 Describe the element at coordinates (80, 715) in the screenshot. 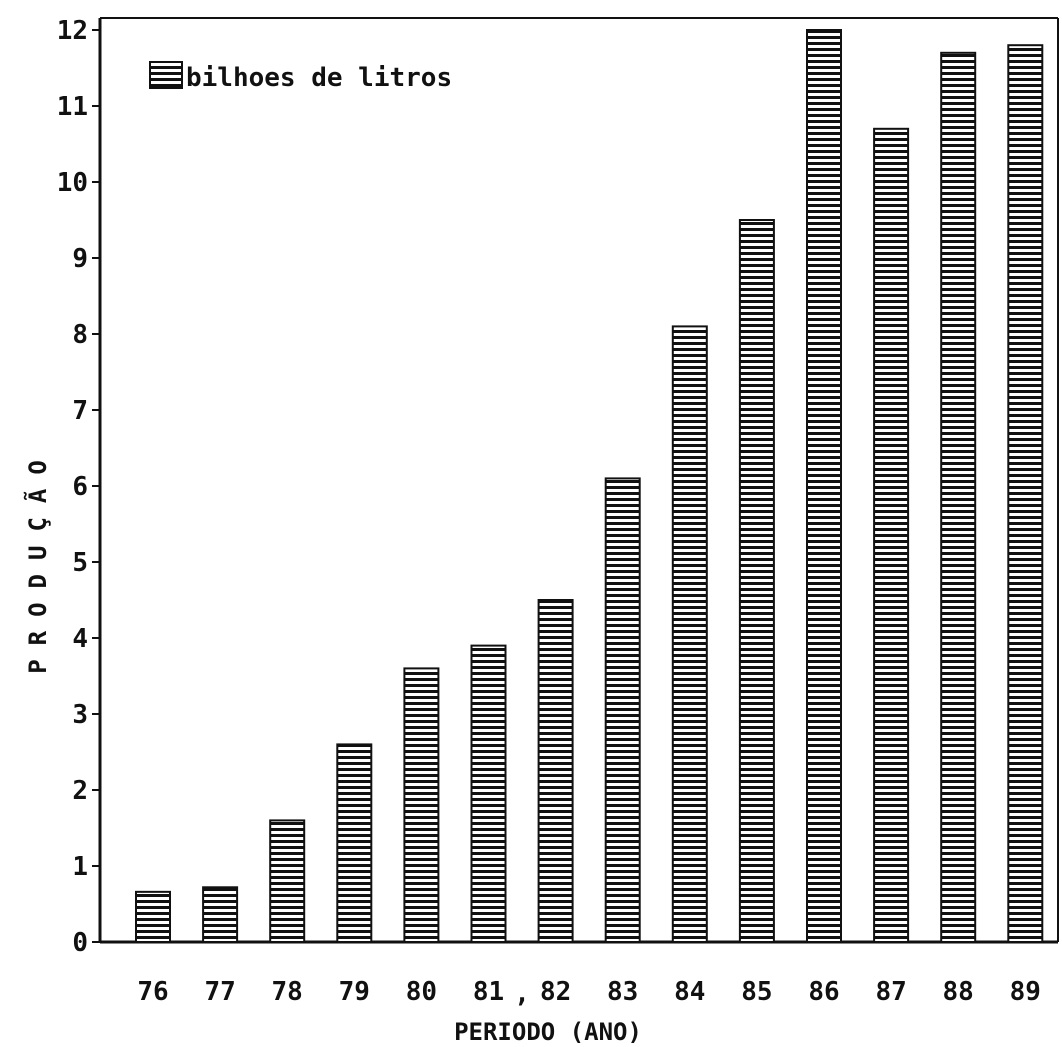

I see `y-tick-label: 3` at that location.